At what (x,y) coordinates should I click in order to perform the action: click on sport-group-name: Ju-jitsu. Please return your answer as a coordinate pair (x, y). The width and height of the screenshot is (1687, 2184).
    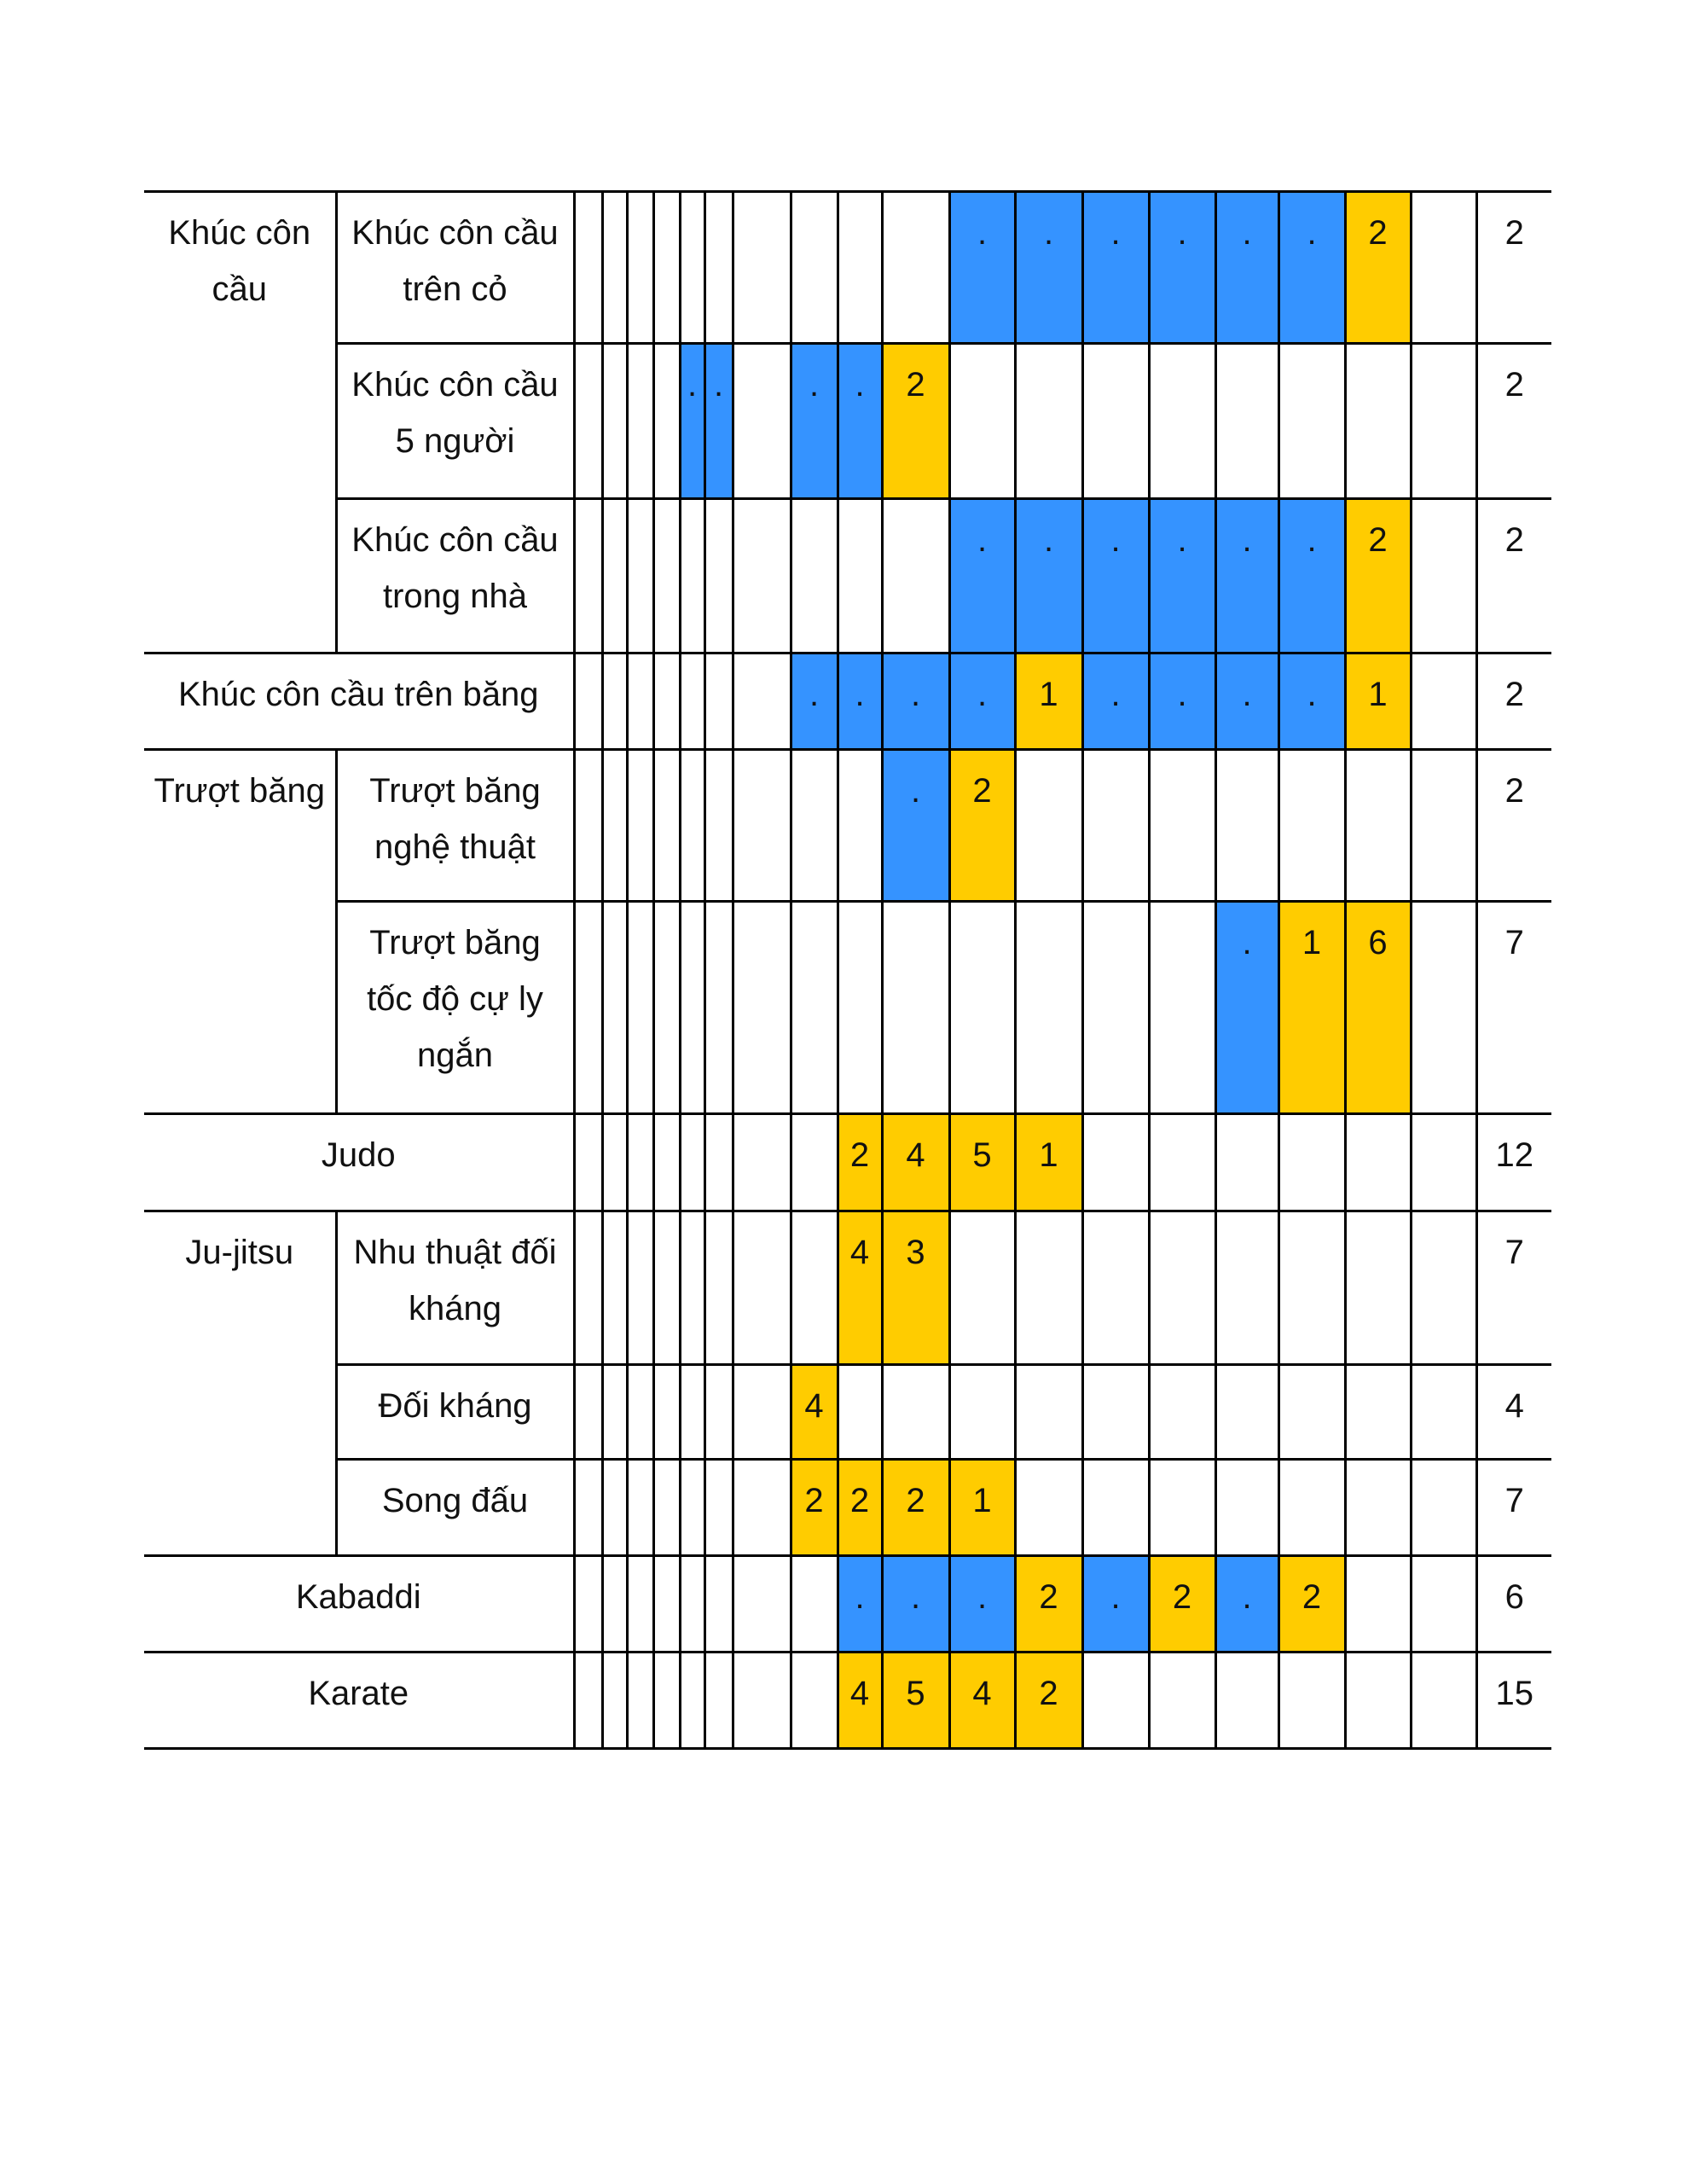
    Looking at the image, I should click on (241, 1383).